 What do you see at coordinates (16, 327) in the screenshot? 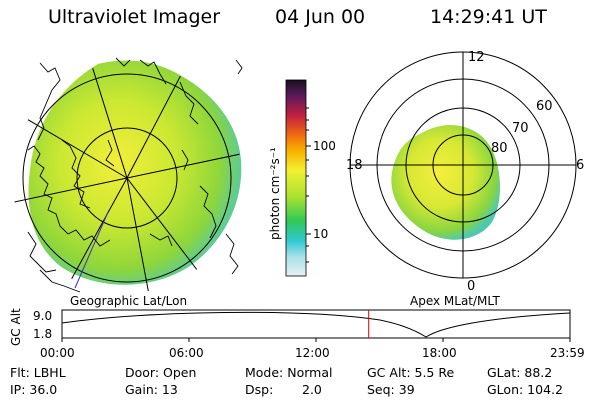
I see `altitude-y-label: GC Alt` at bounding box center [16, 327].